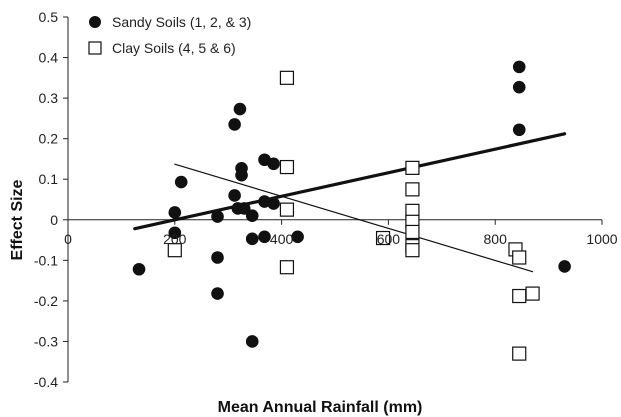 This screenshot has width=621, height=417. I want to click on legend-label-sandy: Sandy Soils (1, 2, & 3), so click(181, 22).